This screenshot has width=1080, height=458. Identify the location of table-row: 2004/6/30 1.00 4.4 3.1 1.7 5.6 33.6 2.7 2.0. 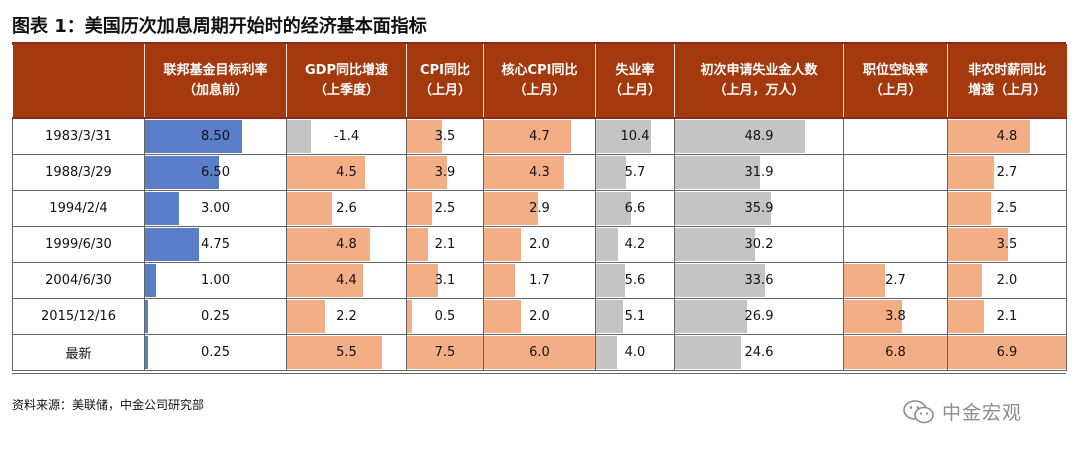
(539, 280).